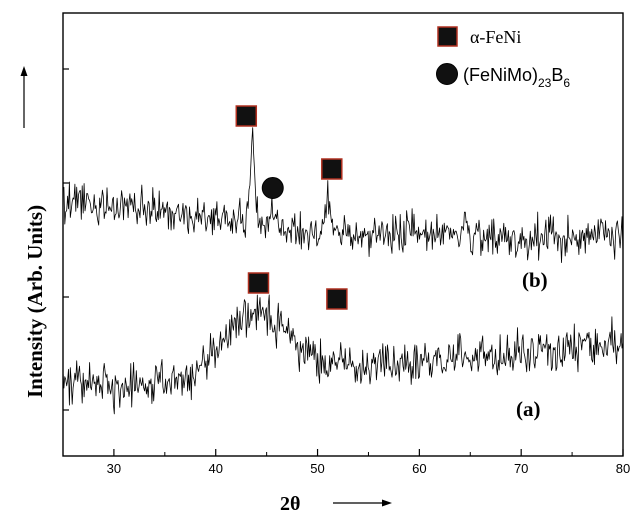 This screenshot has height=520, width=642. Describe the element at coordinates (521, 468) in the screenshot. I see `x-tick-label-70: 70` at that location.